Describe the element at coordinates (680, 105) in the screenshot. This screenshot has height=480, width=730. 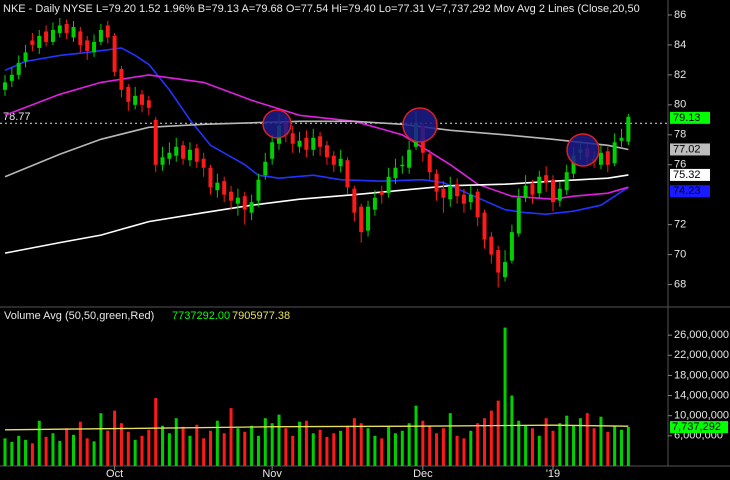
I see `y-tick-label: 80` at that location.